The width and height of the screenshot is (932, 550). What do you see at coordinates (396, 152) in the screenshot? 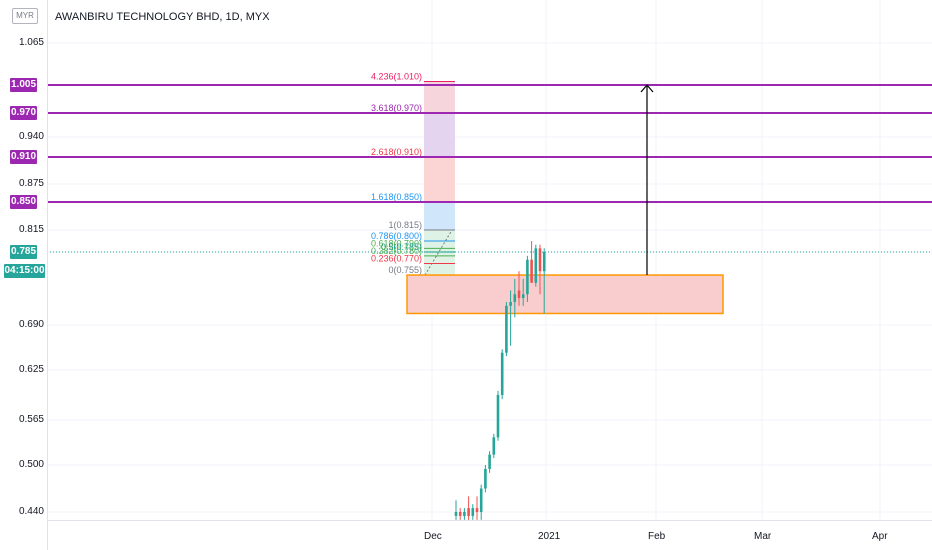
I see `fib-level-label: 2.618(0.910)` at bounding box center [396, 152].